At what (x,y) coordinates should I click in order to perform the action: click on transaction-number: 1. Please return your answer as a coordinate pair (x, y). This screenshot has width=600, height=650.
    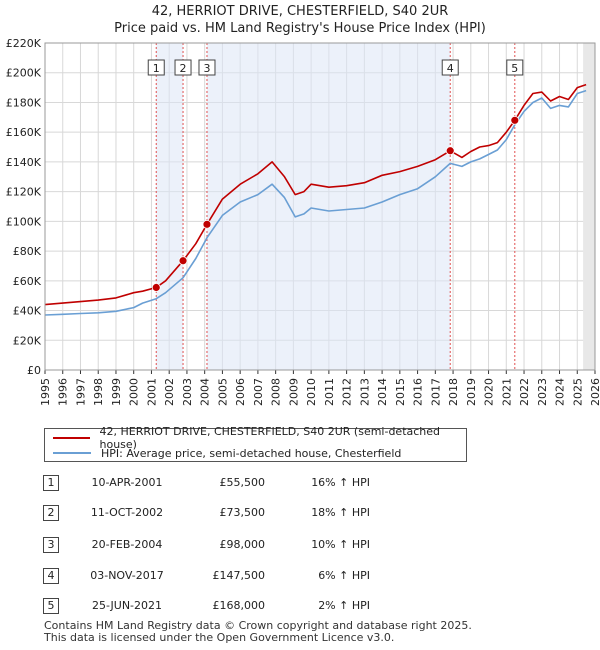
    Looking at the image, I should click on (51, 483).